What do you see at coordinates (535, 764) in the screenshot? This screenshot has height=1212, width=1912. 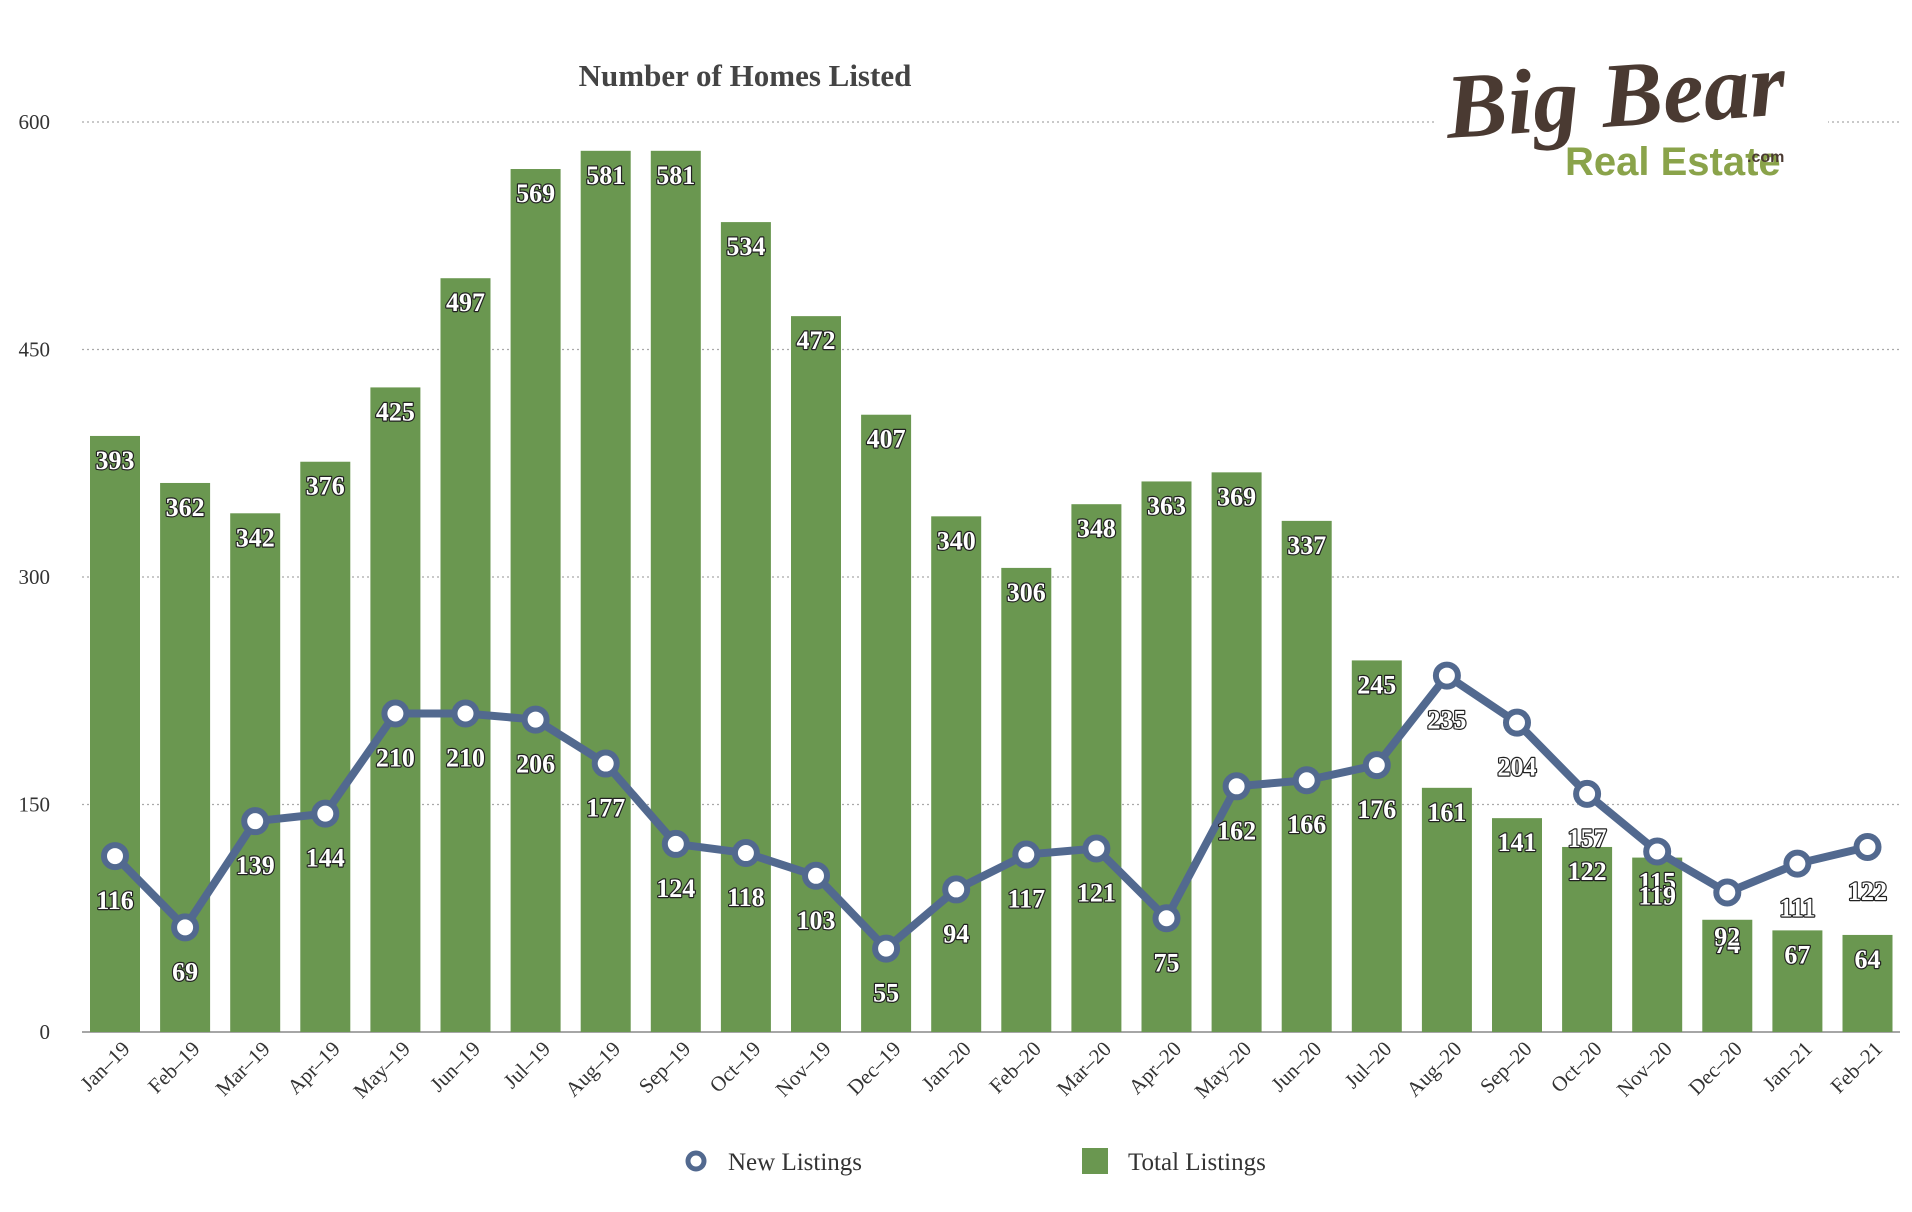 I see `point-value-label-Jul-19: 206` at bounding box center [535, 764].